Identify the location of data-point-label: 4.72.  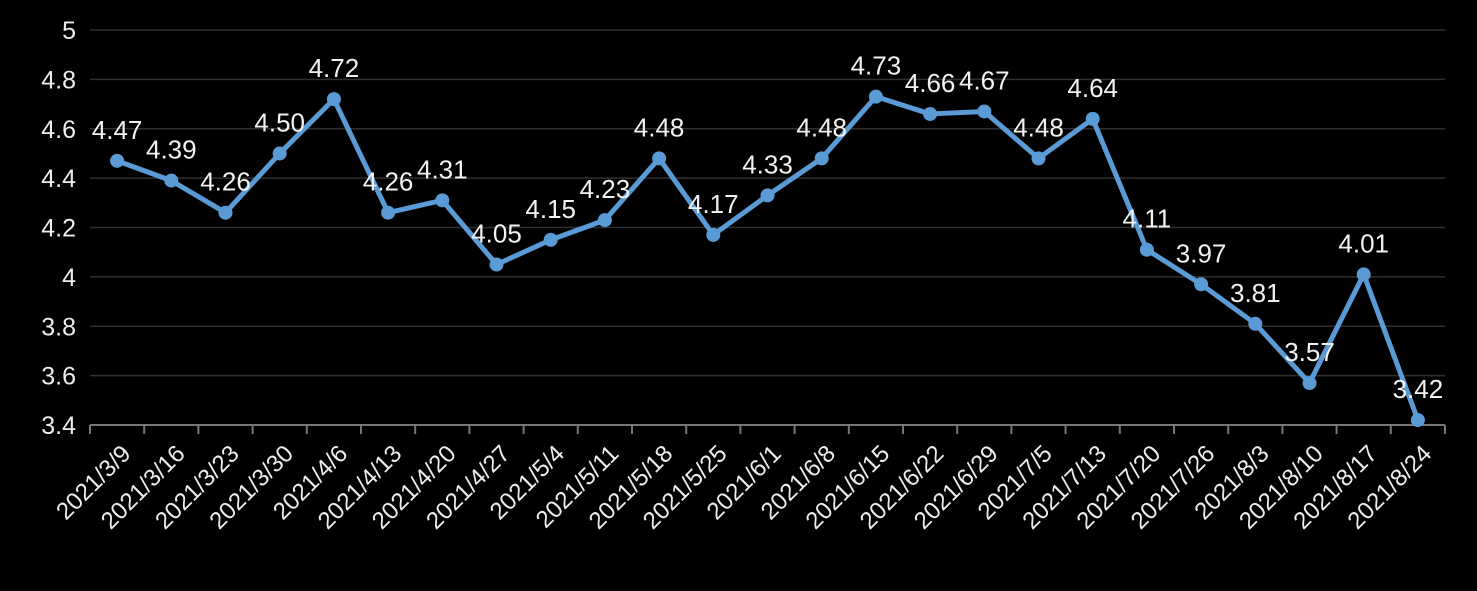
(334, 68).